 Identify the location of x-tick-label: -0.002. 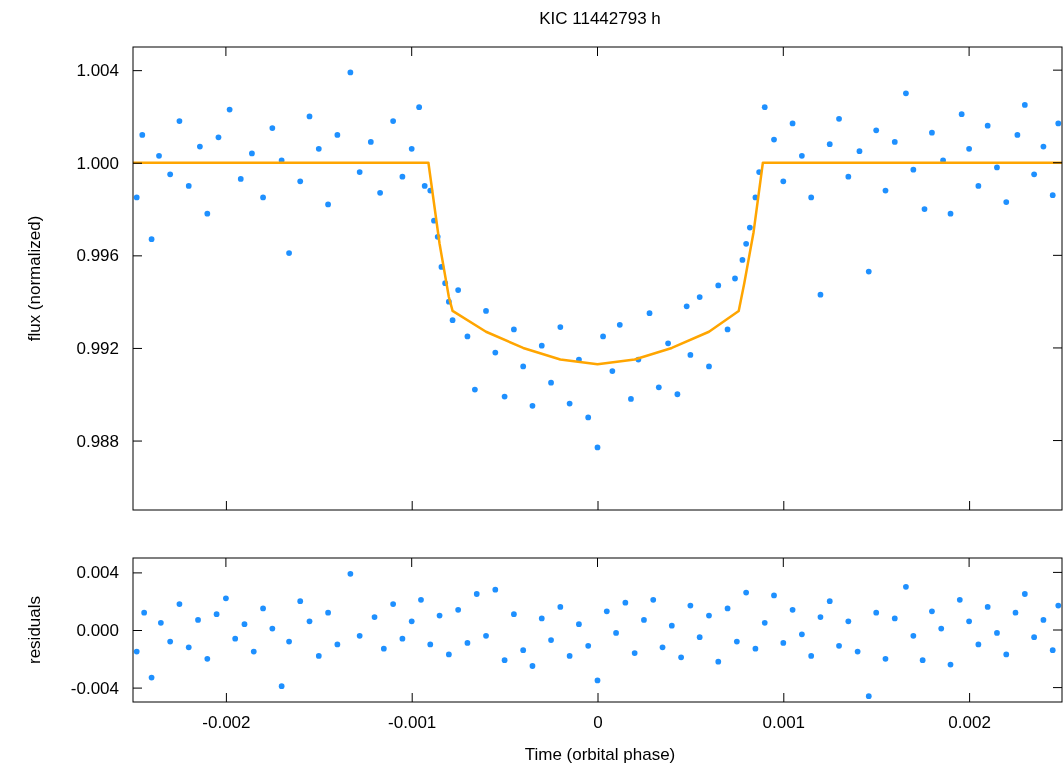
(226, 723).